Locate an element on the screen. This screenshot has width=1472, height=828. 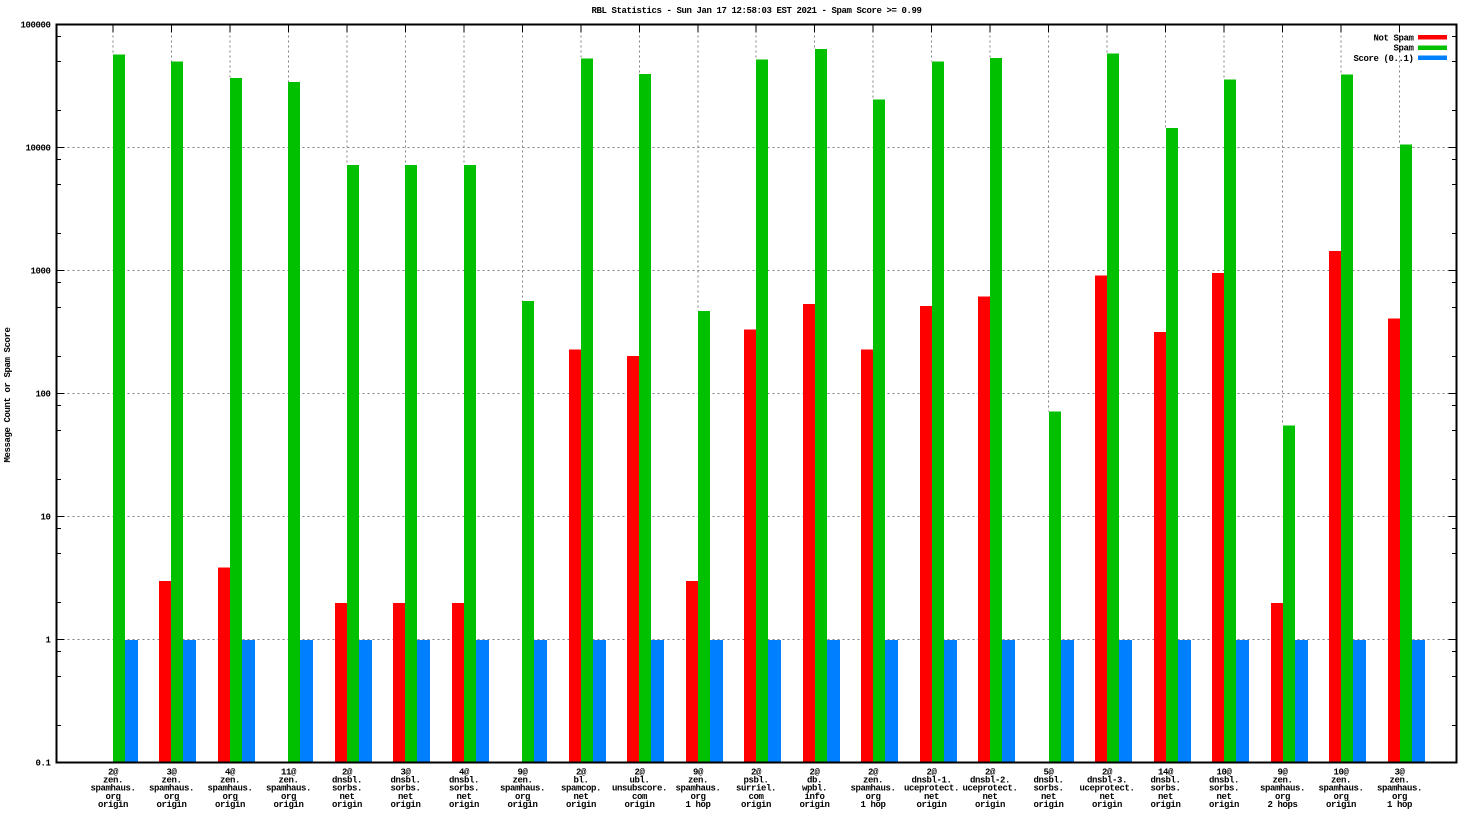
svg-text: psbl. is located at coordinates (755, 781).